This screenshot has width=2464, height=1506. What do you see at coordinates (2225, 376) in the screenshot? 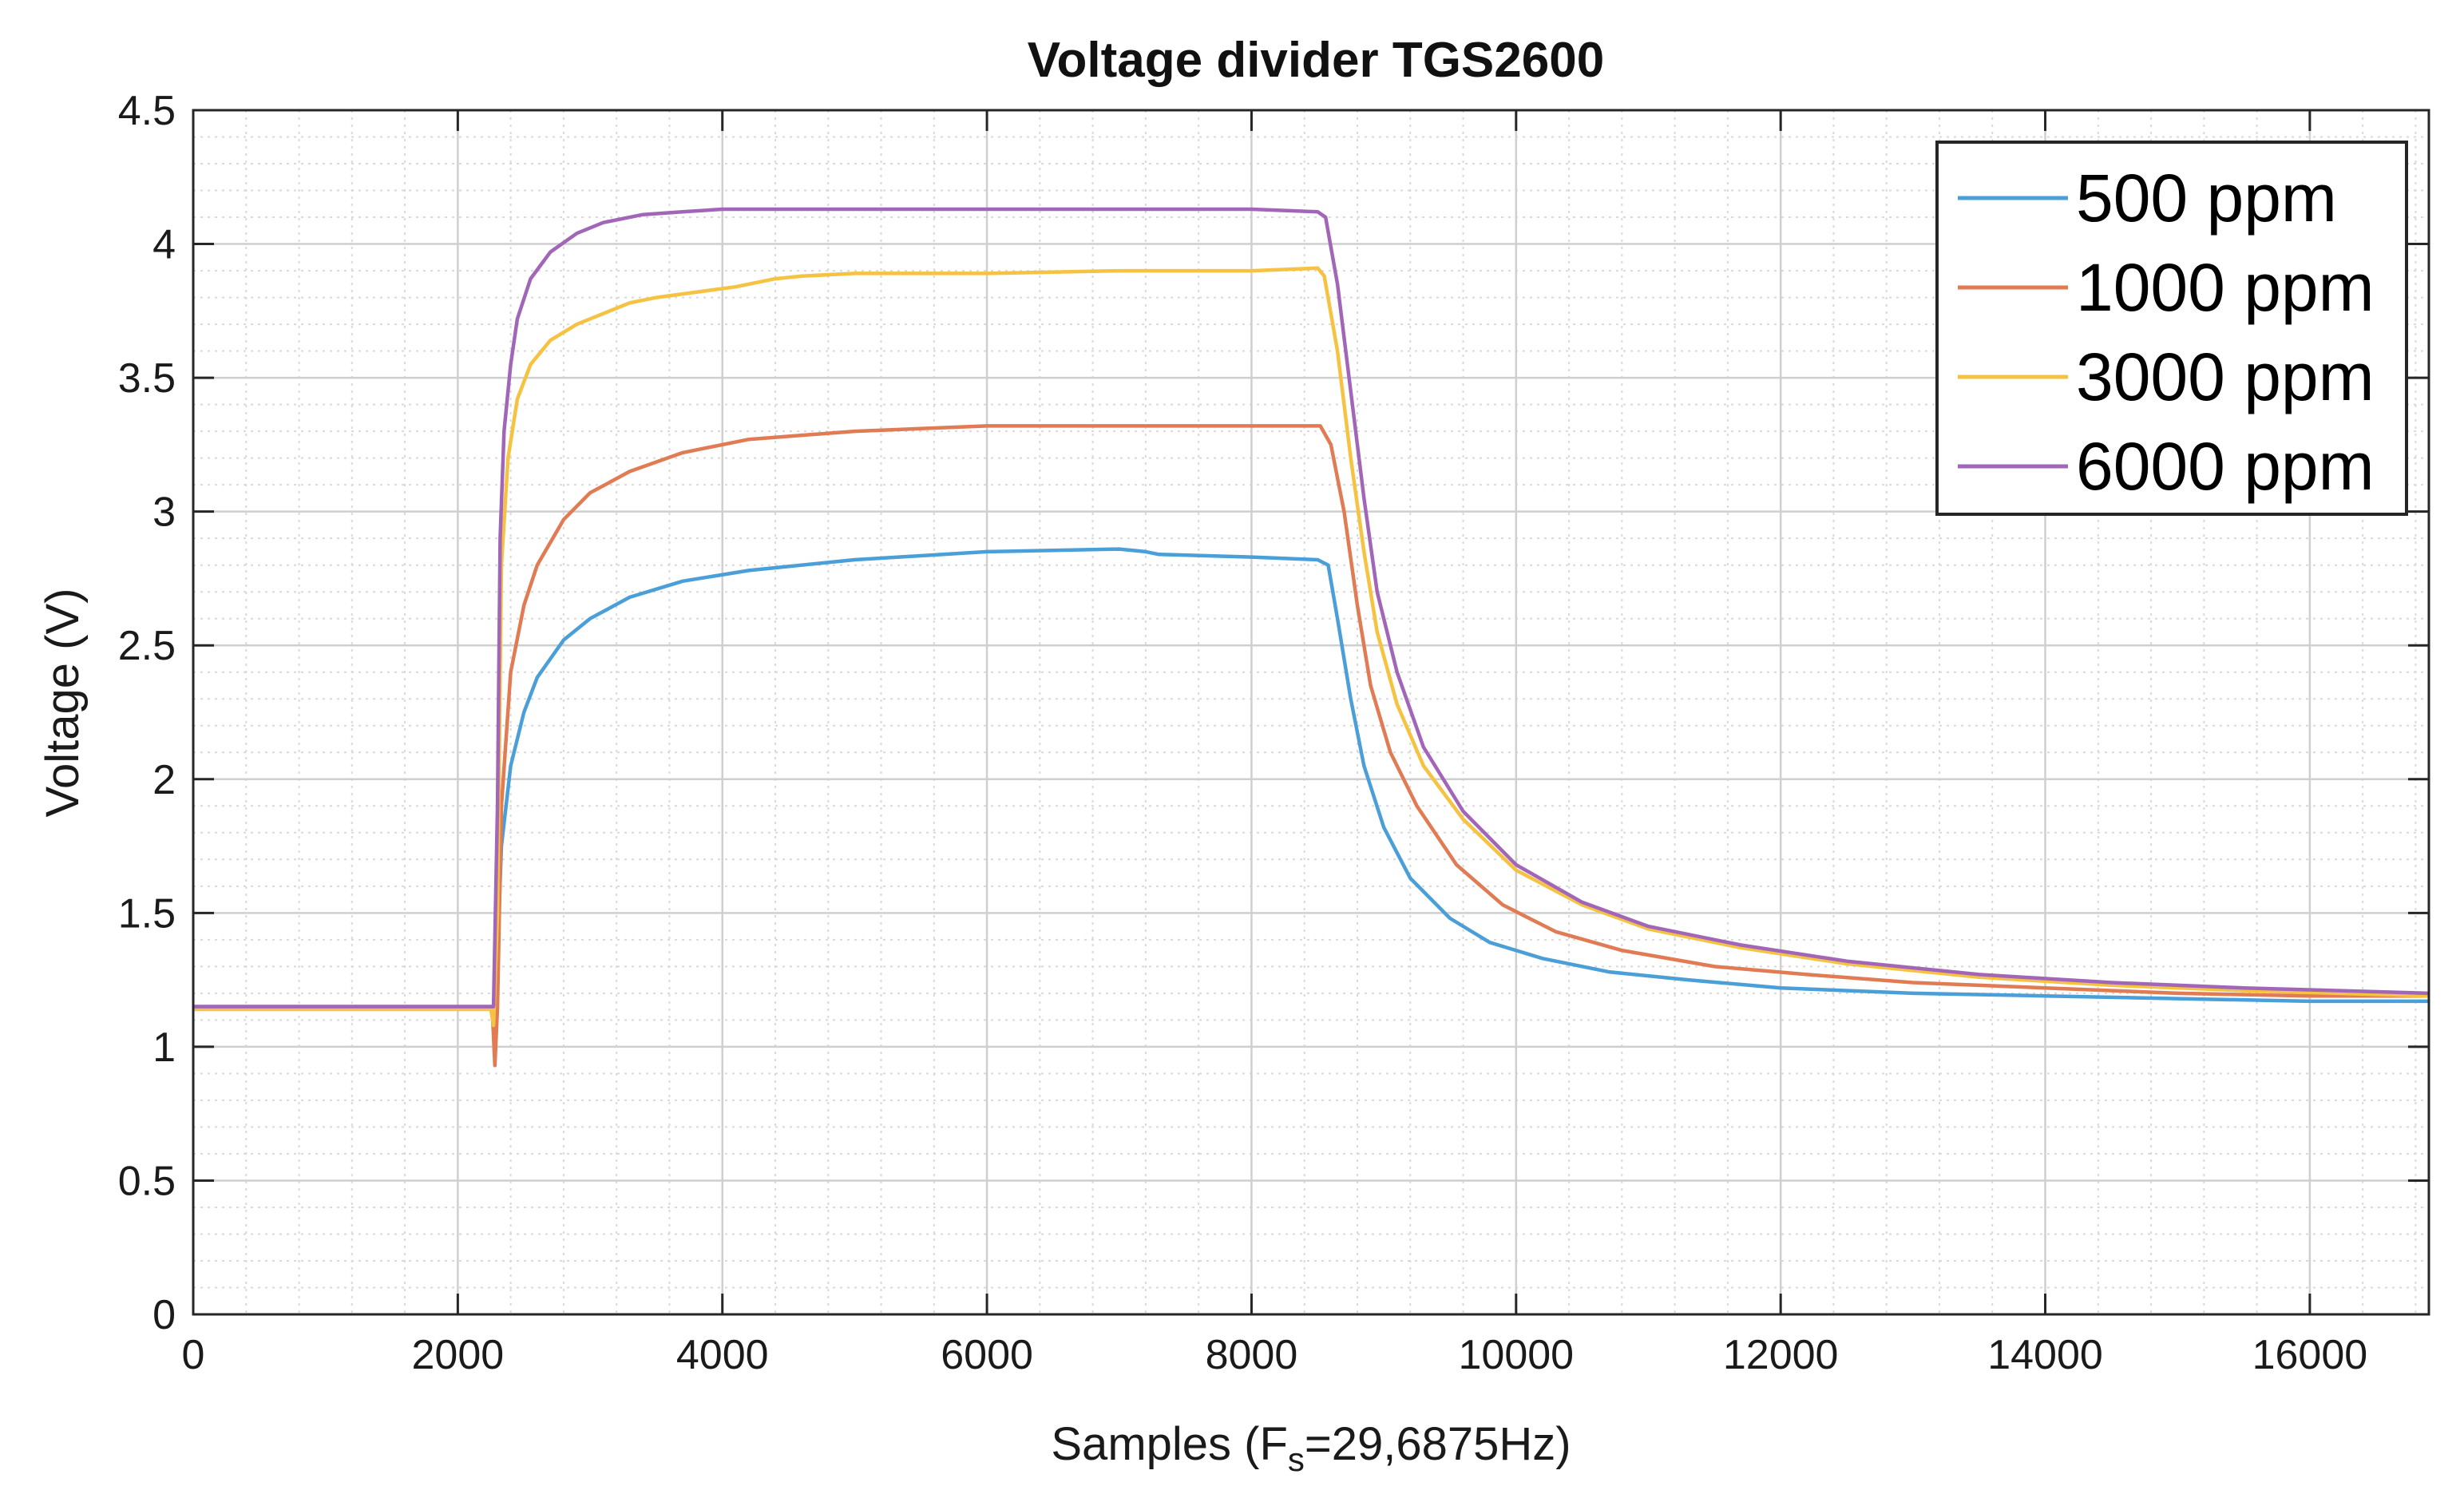
I see `legend-label-3000-ppm: 3000 ppm` at bounding box center [2225, 376].